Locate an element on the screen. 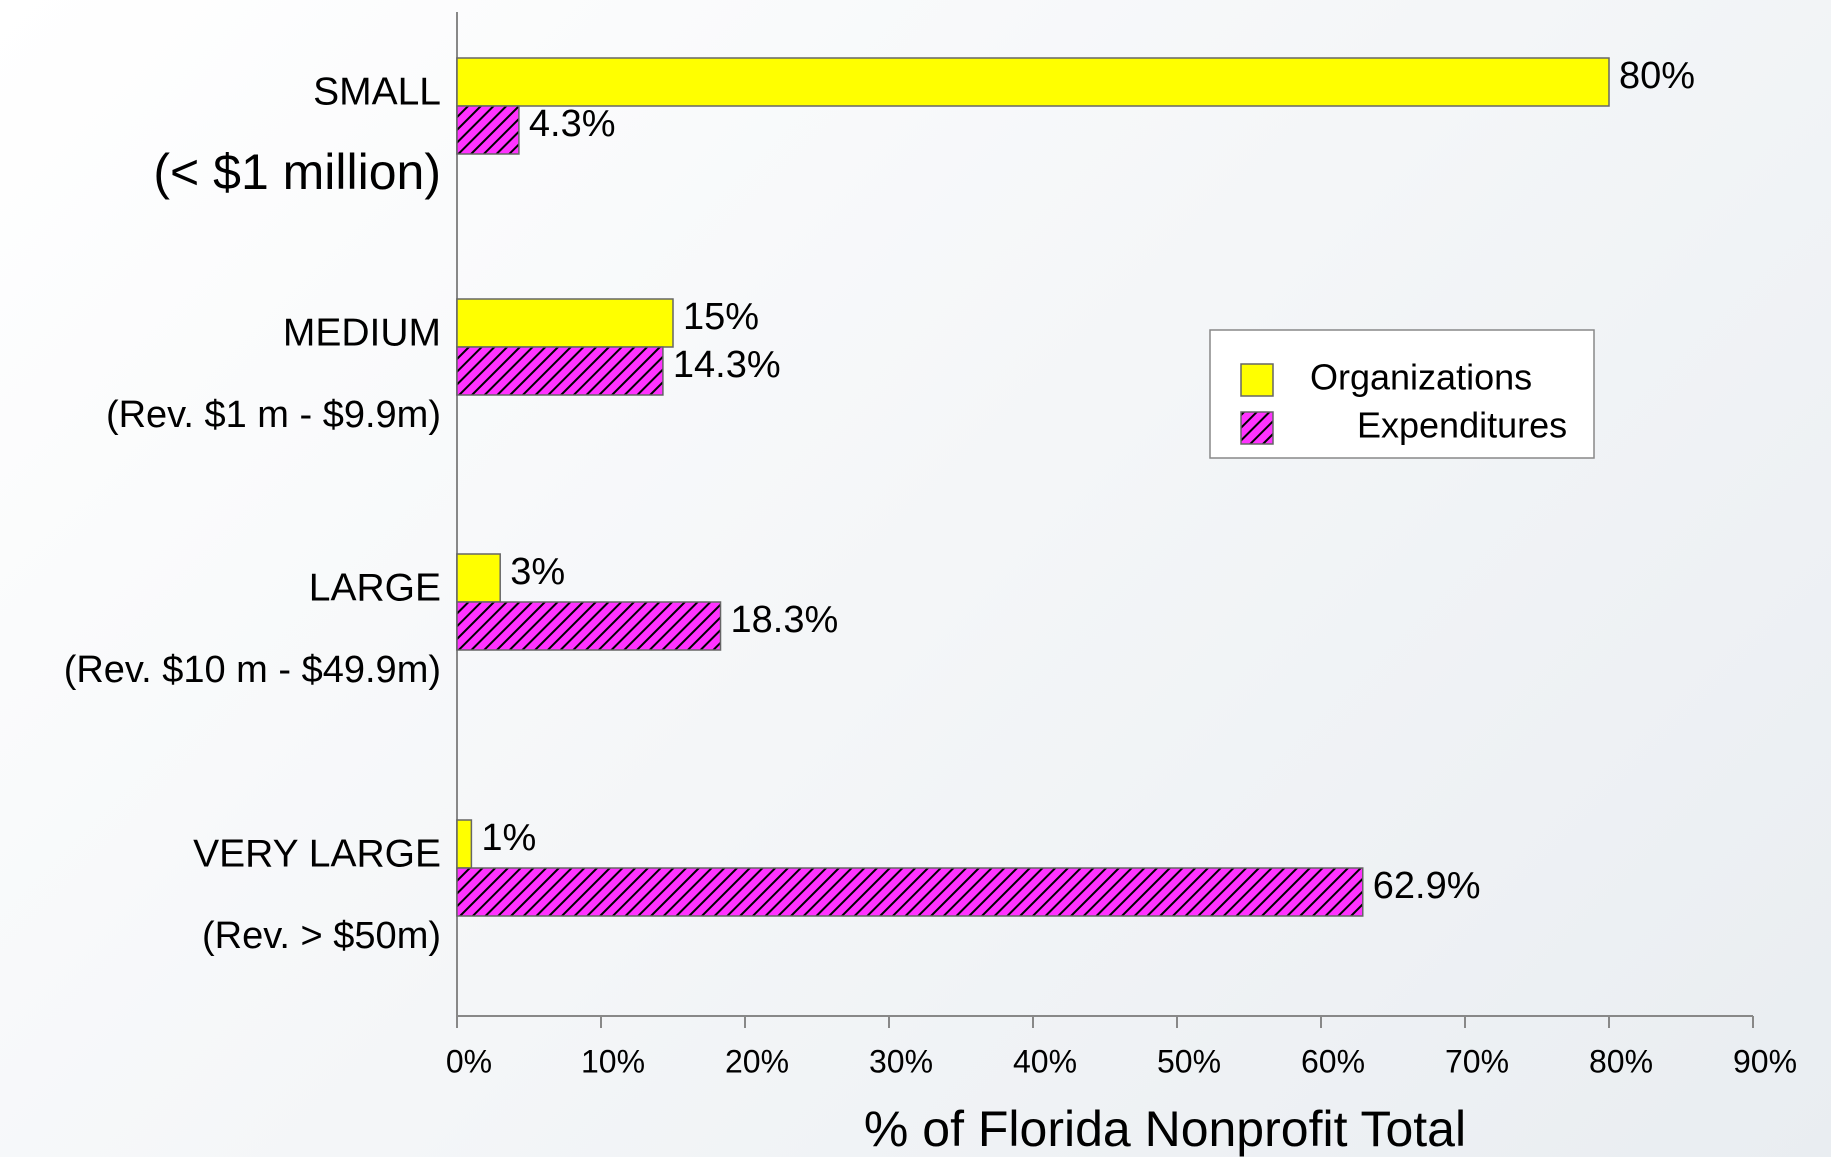 This screenshot has height=1157, width=1831. value-label: 18.3% is located at coordinates (785, 620).